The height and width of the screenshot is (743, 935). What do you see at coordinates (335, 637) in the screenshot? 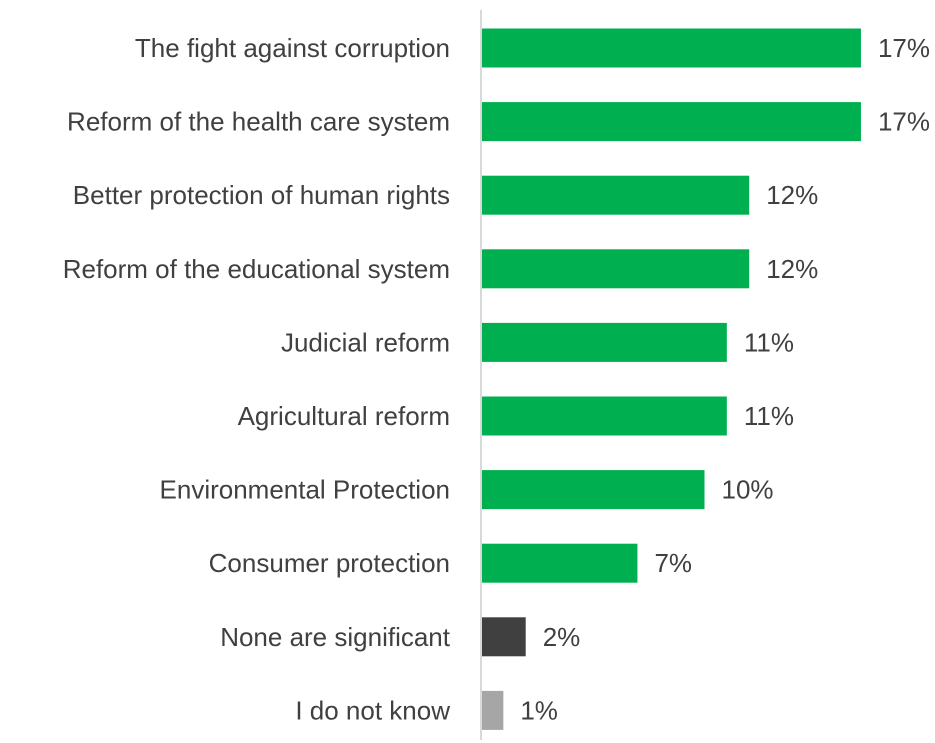
I see `category-label: None are significant` at bounding box center [335, 637].